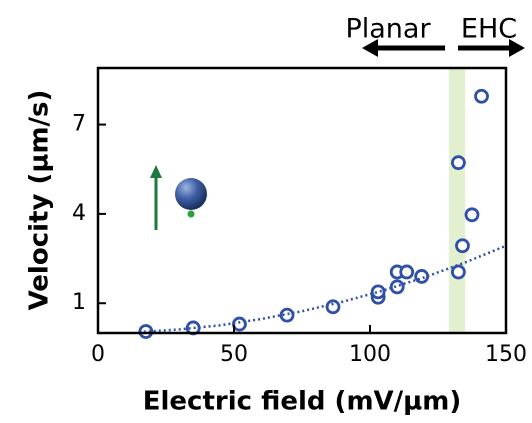 This screenshot has width=532, height=423. What do you see at coordinates (98, 354) in the screenshot?
I see `x-tick-label: 0` at bounding box center [98, 354].